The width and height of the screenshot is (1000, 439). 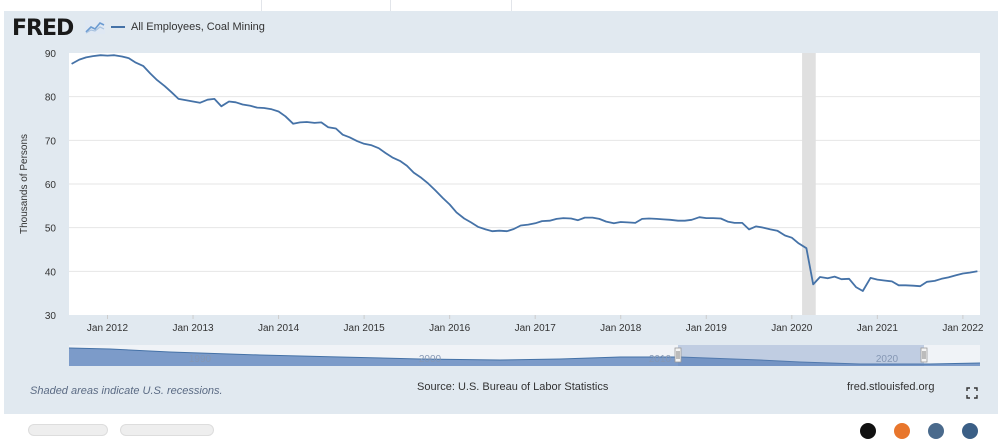 What do you see at coordinates (936, 431) in the screenshot?
I see `facebook-icon` at bounding box center [936, 431].